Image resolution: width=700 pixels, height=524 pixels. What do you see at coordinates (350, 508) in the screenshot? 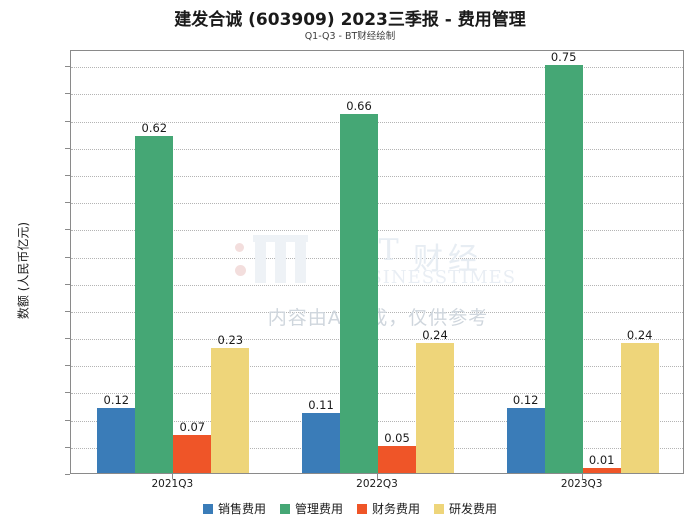
I see `legend: 销售费用 管理费用 财务费用 研发费用` at bounding box center [350, 508].